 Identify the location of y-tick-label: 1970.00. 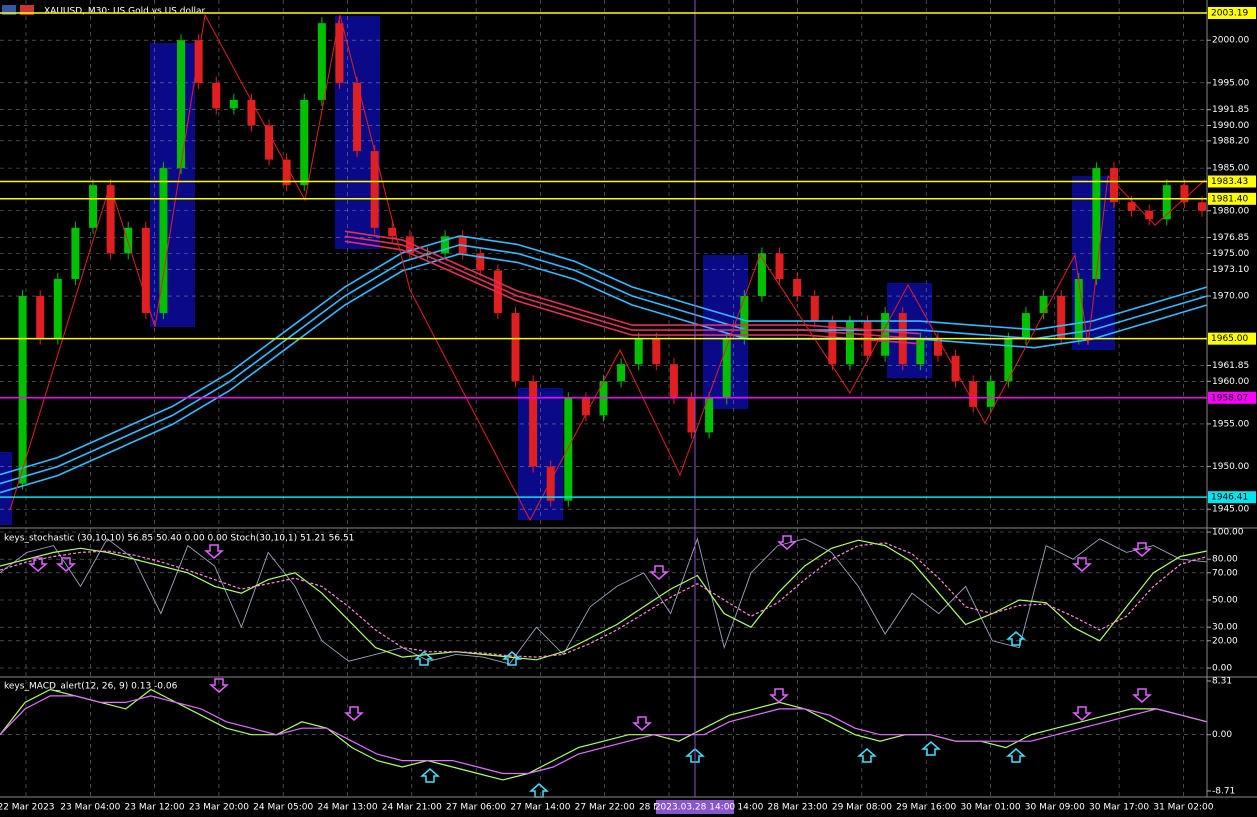
(1230, 297).